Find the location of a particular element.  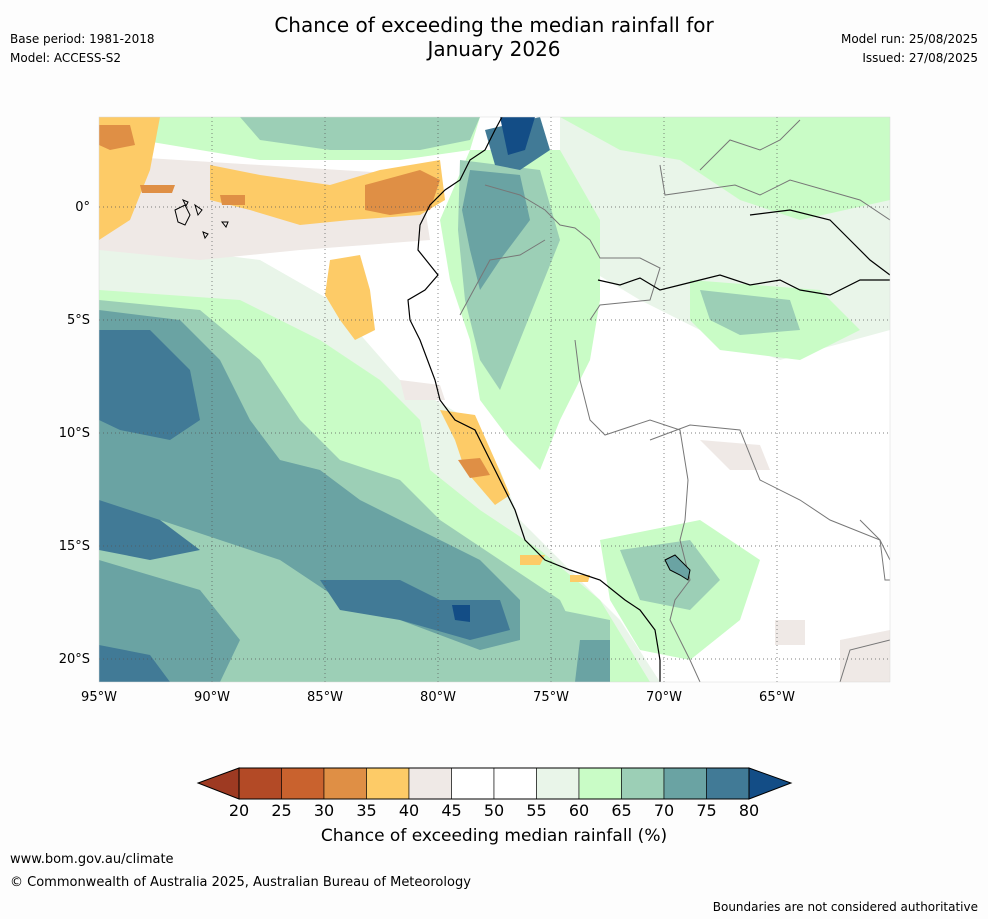

lat-tick: 20°S is located at coordinates (74, 659).